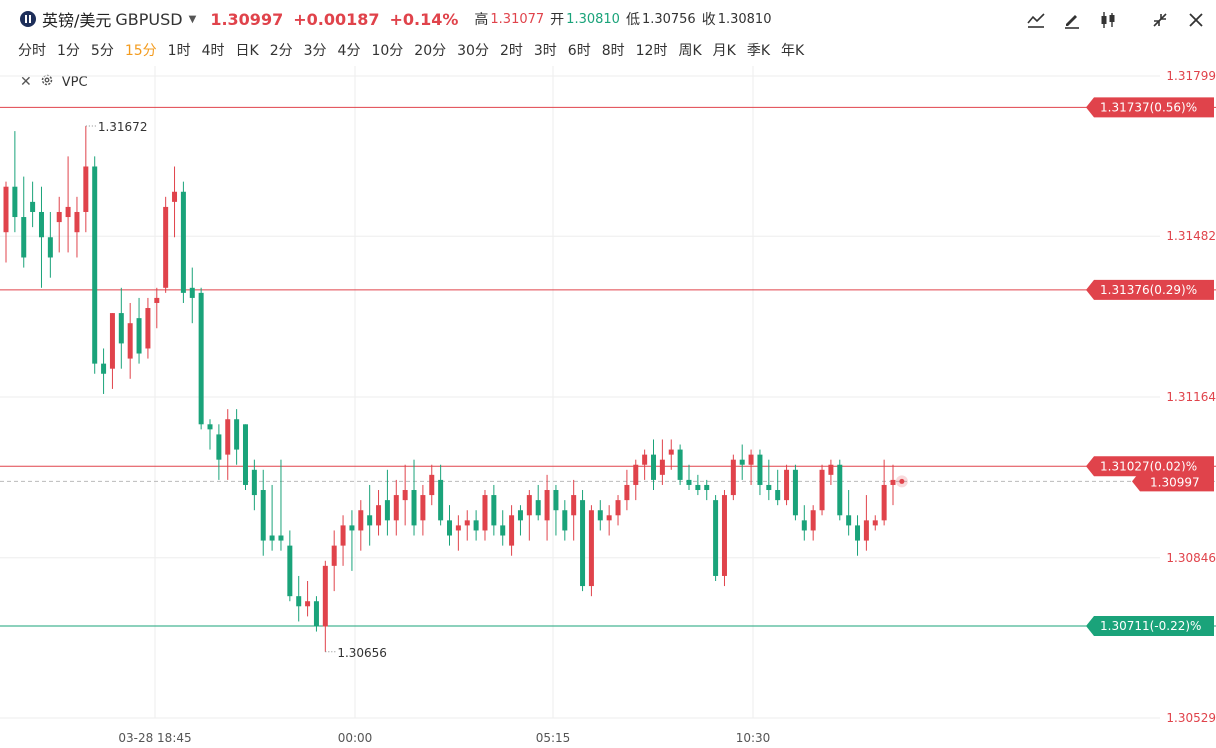  What do you see at coordinates (651, 51) in the screenshot?
I see `tab-period-17: 12时` at bounding box center [651, 51].